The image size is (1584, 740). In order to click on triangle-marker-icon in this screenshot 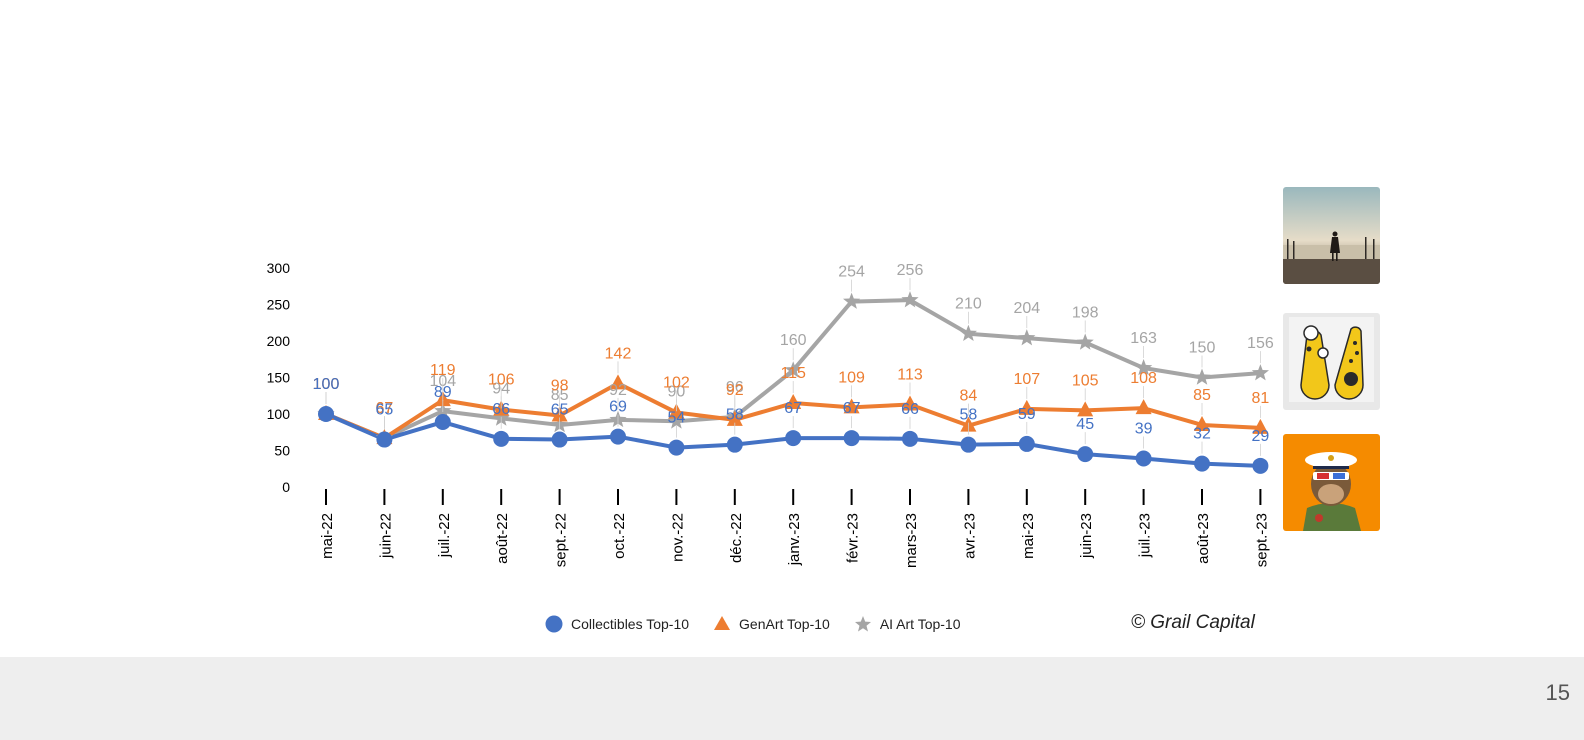, I will do `click(722, 623)`.